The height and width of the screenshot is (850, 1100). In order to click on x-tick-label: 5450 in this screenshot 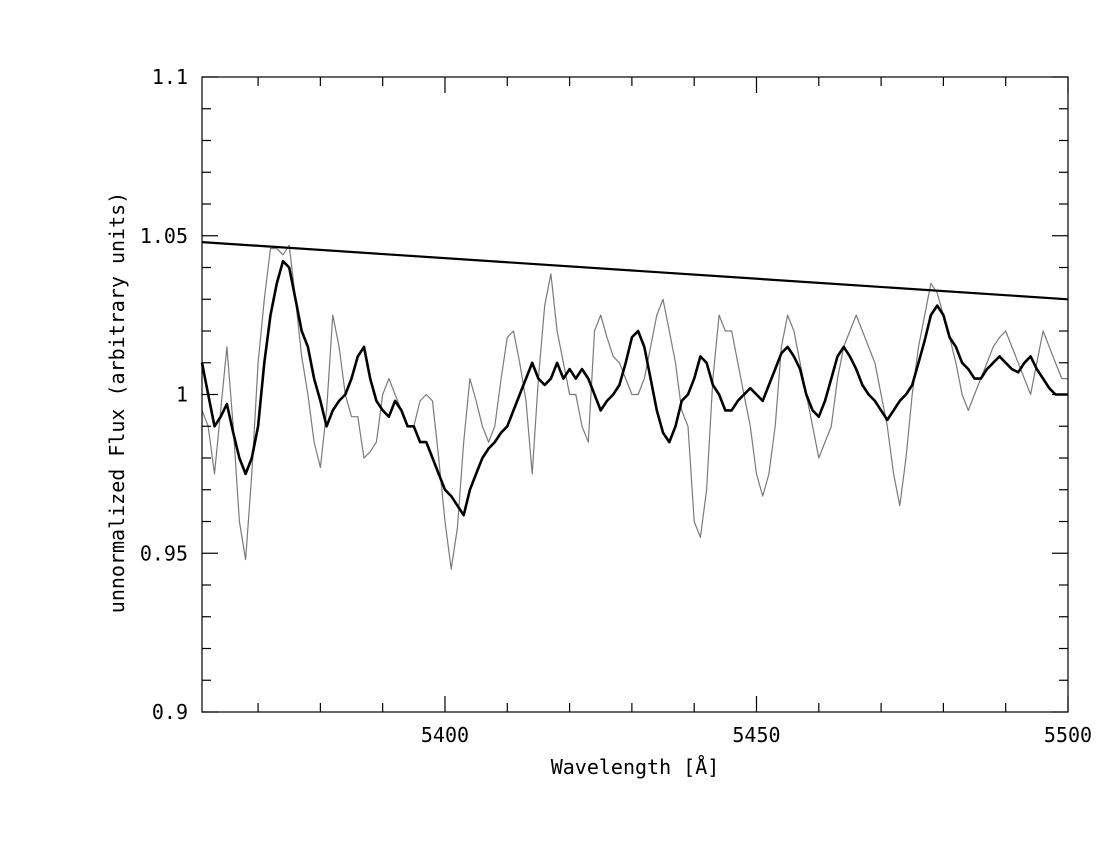, I will do `click(756, 735)`.